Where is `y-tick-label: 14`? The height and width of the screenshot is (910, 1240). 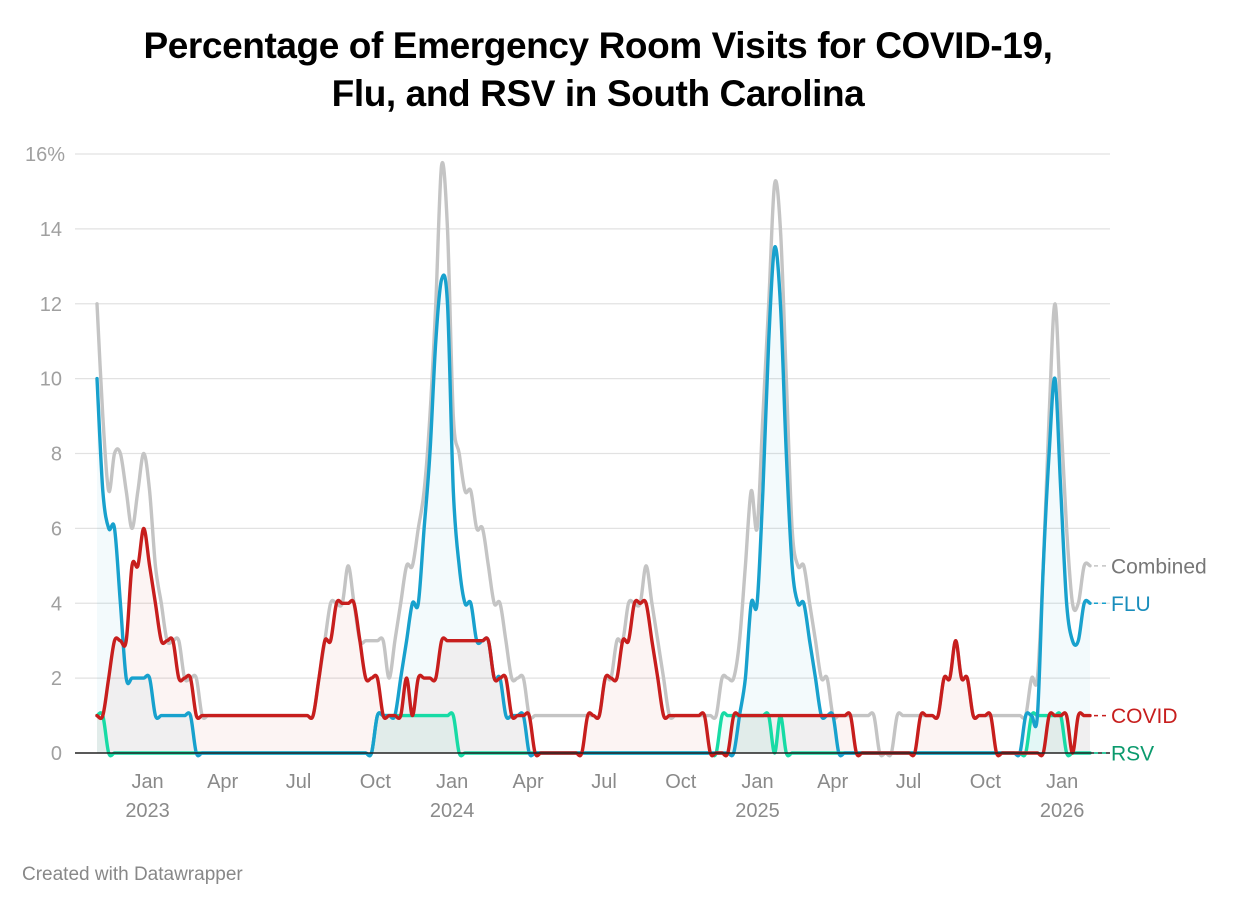
y-tick-label: 14 is located at coordinates (51, 230).